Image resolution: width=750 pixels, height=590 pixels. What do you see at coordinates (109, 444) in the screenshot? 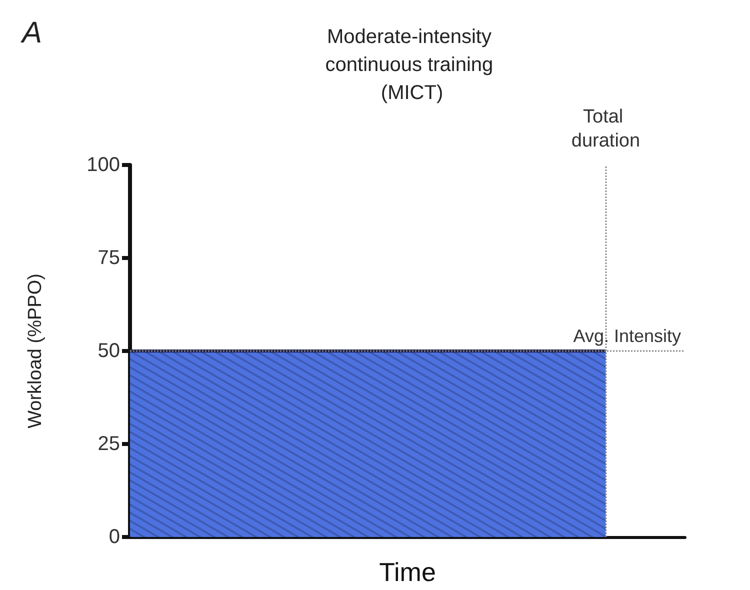
I see `y-tick-label: 25` at bounding box center [109, 444].